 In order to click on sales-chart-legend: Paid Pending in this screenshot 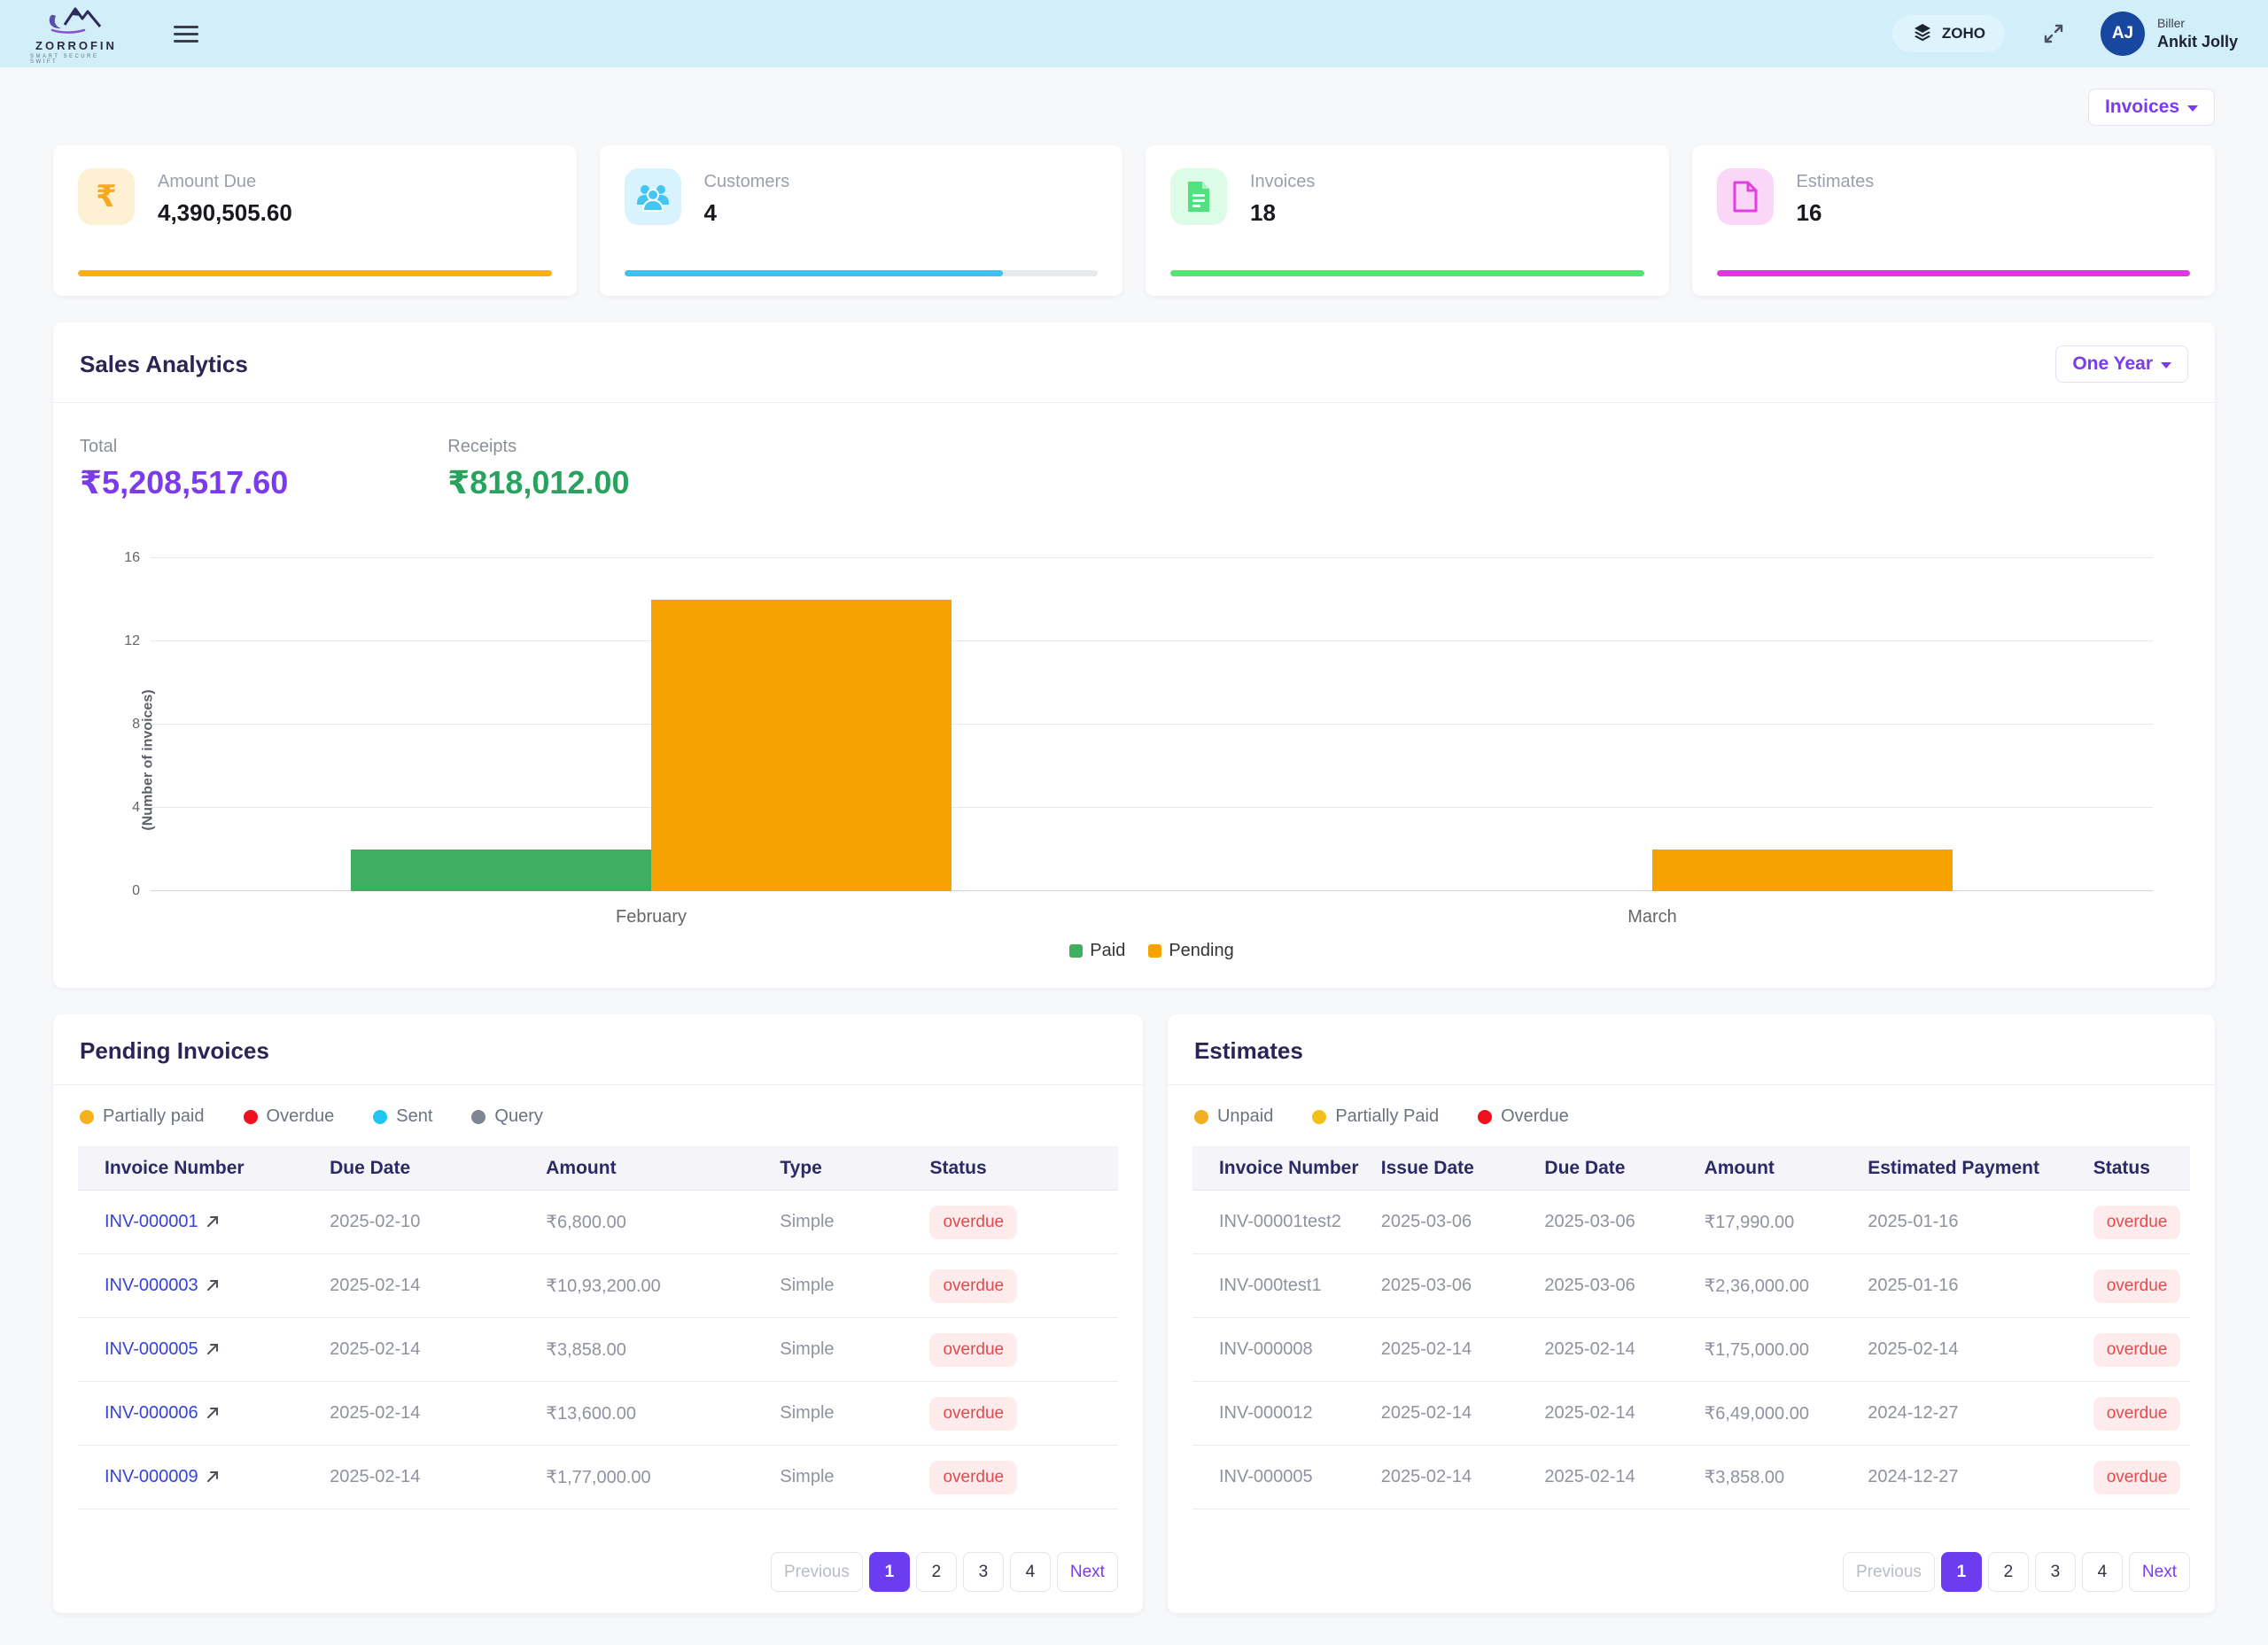, I will do `click(1152, 951)`.